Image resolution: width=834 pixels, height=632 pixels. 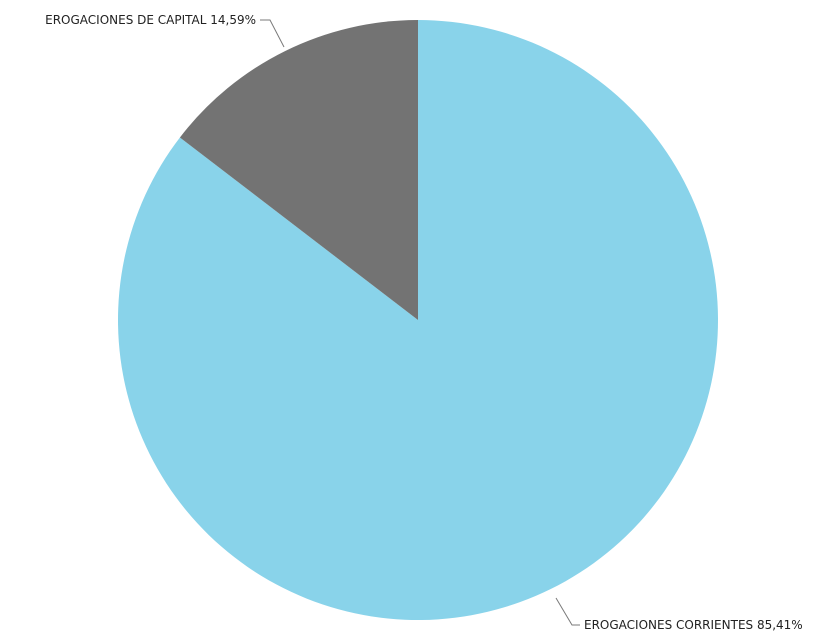 What do you see at coordinates (693, 625) in the screenshot?
I see `slice-data-label: EROGACIONES CORRIENTES 85,41%` at bounding box center [693, 625].